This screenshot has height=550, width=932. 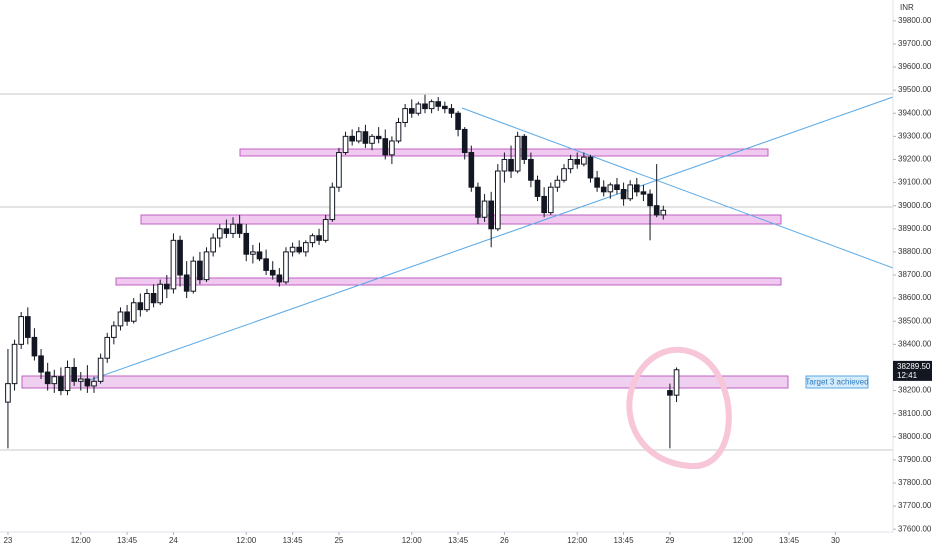 What do you see at coordinates (915, 297) in the screenshot?
I see `y-tick-label: 38600.00` at bounding box center [915, 297].